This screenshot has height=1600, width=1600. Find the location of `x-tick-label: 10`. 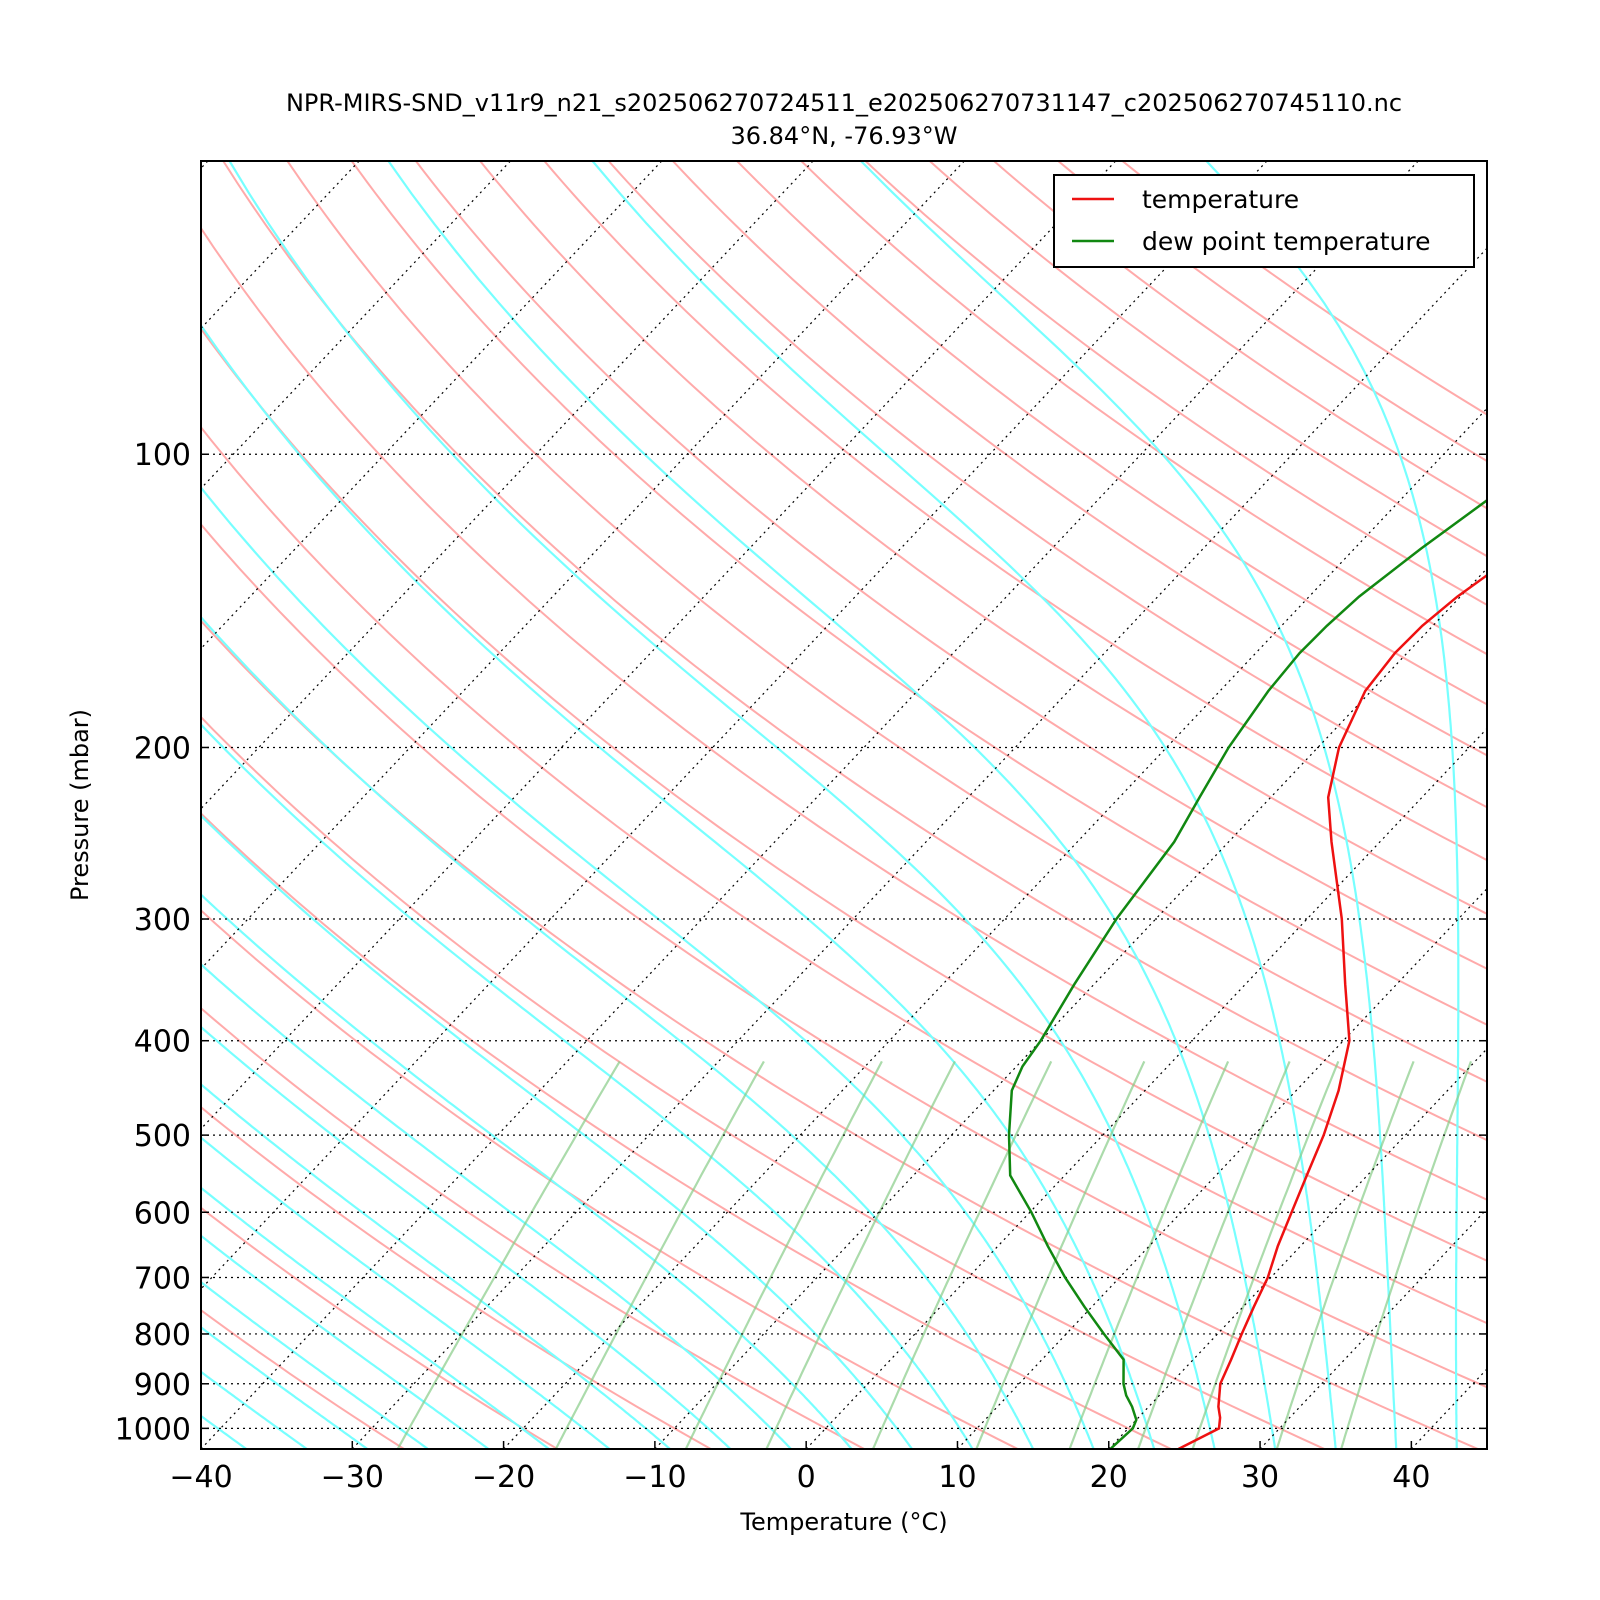

x-tick-label: 10 is located at coordinates (957, 1477).